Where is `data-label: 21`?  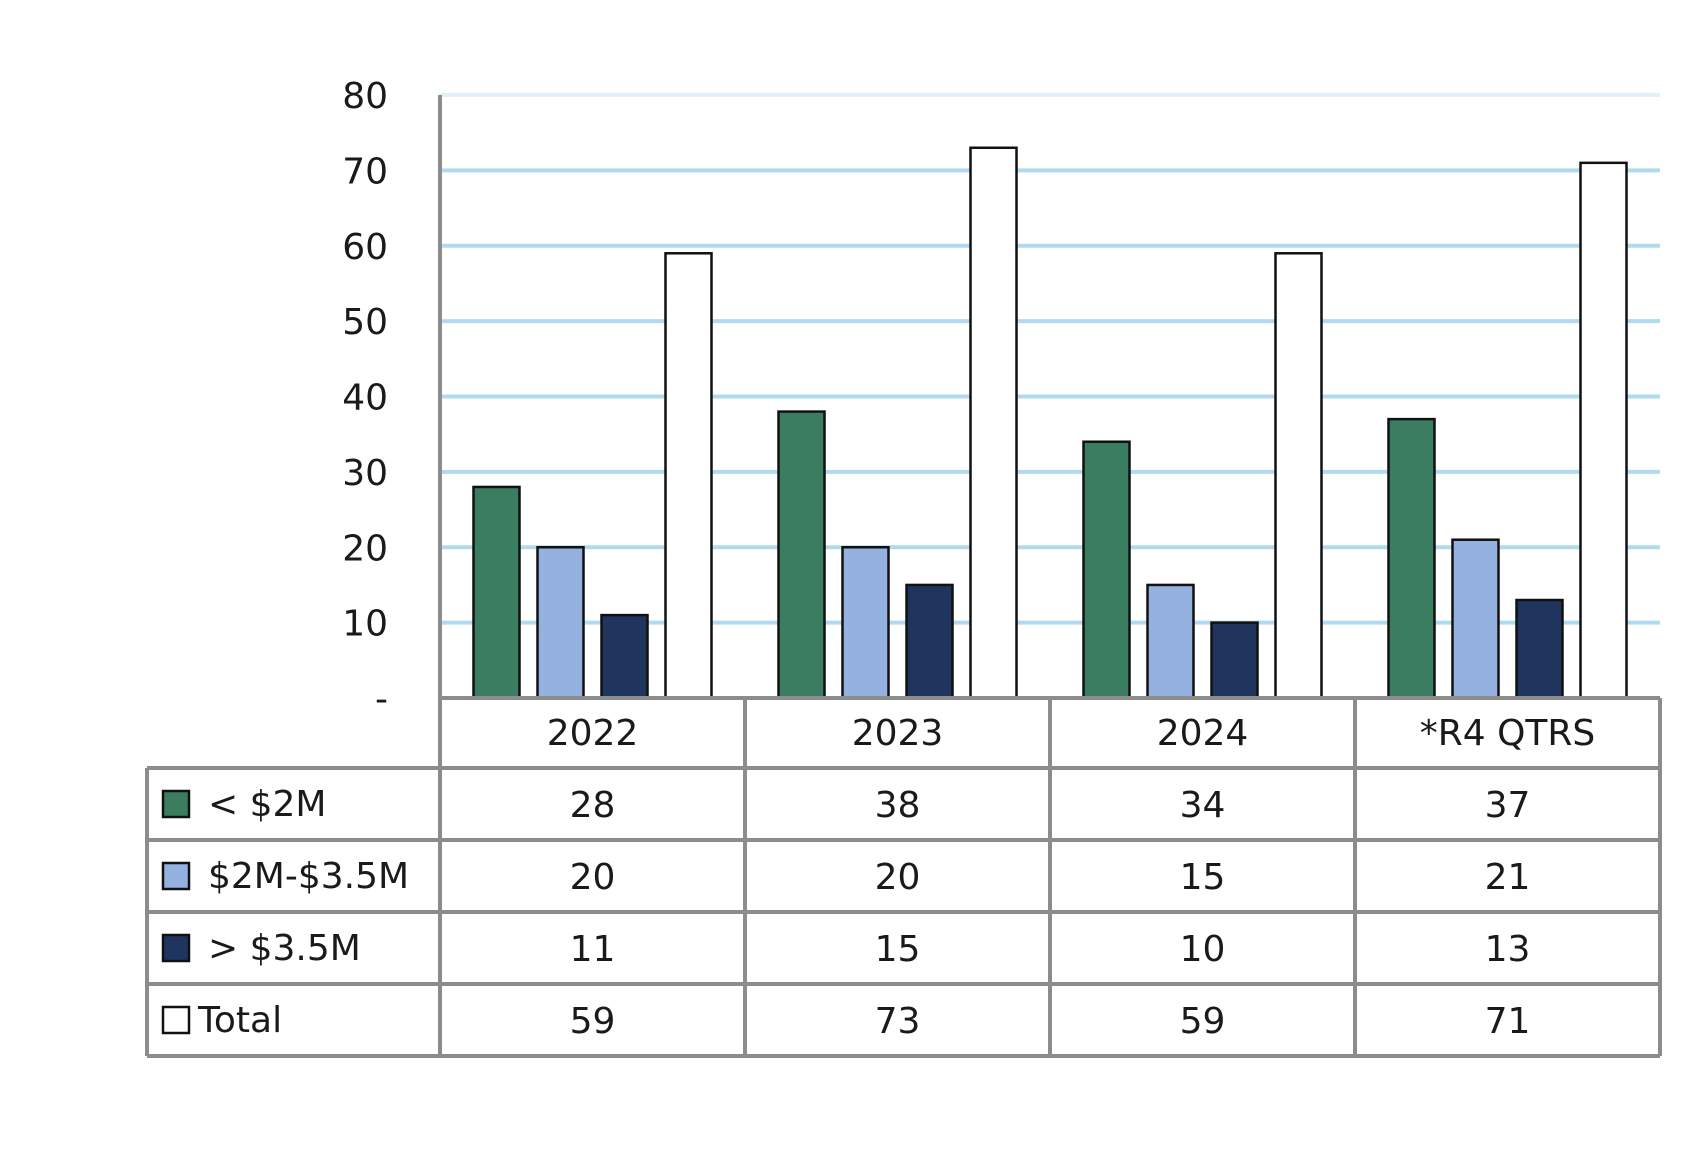
data-label: 21 is located at coordinates (1508, 877).